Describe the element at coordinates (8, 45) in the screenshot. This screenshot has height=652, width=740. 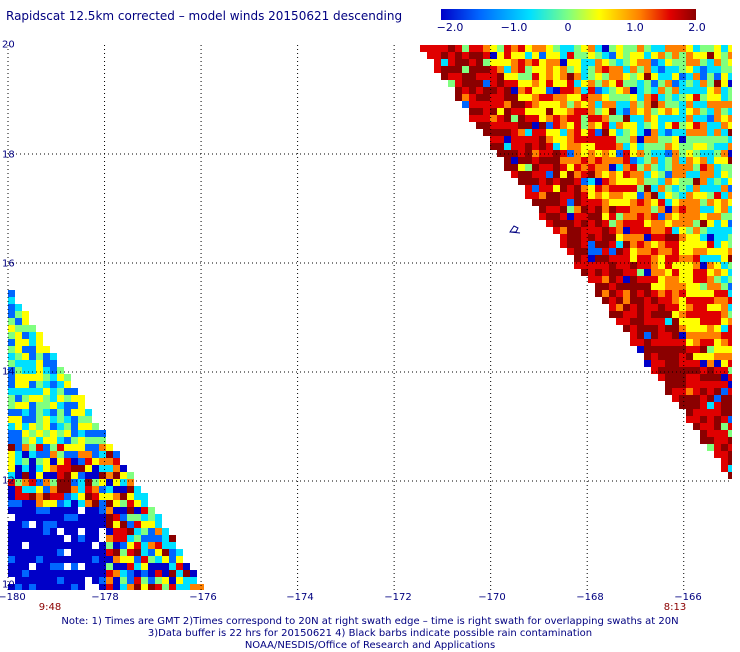
I see `y-tick-label: 20` at that location.